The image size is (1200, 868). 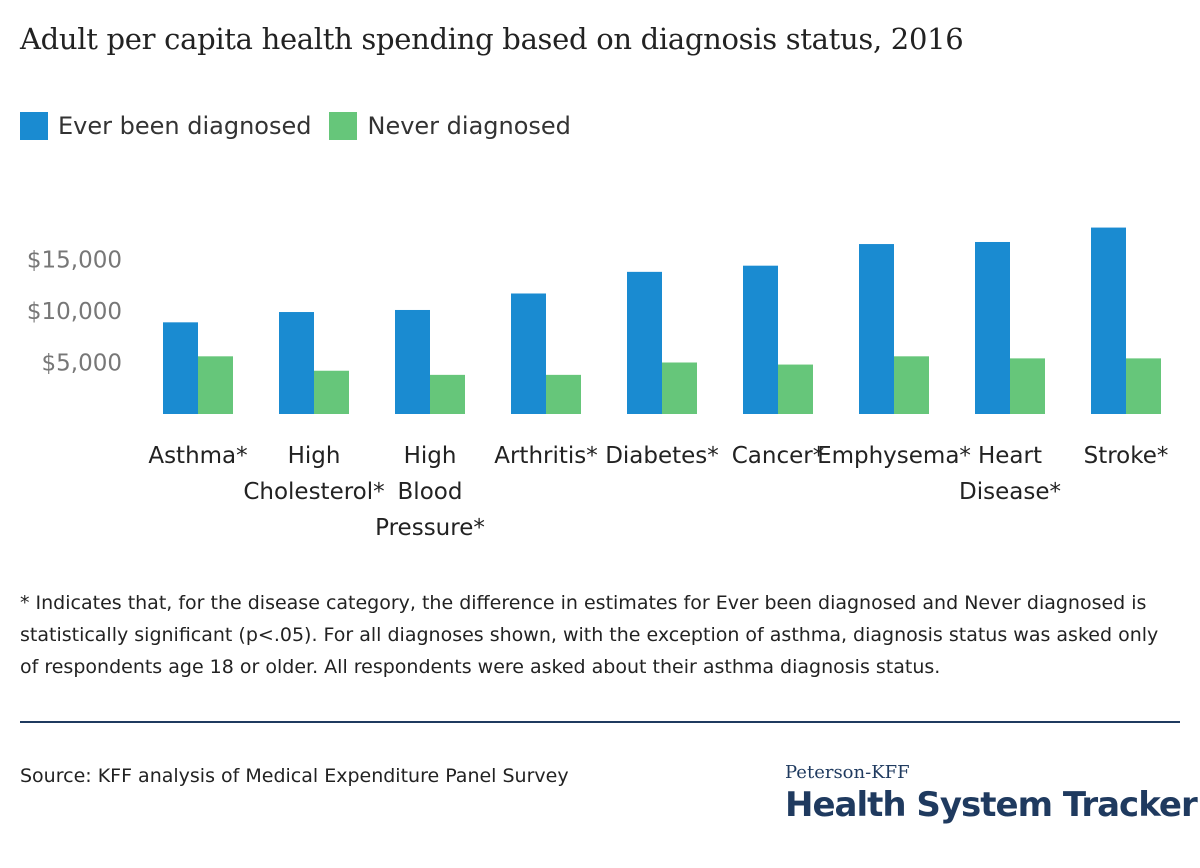 What do you see at coordinates (313, 474) in the screenshot?
I see `x-tick-label: High Cholesterol*` at bounding box center [313, 474].